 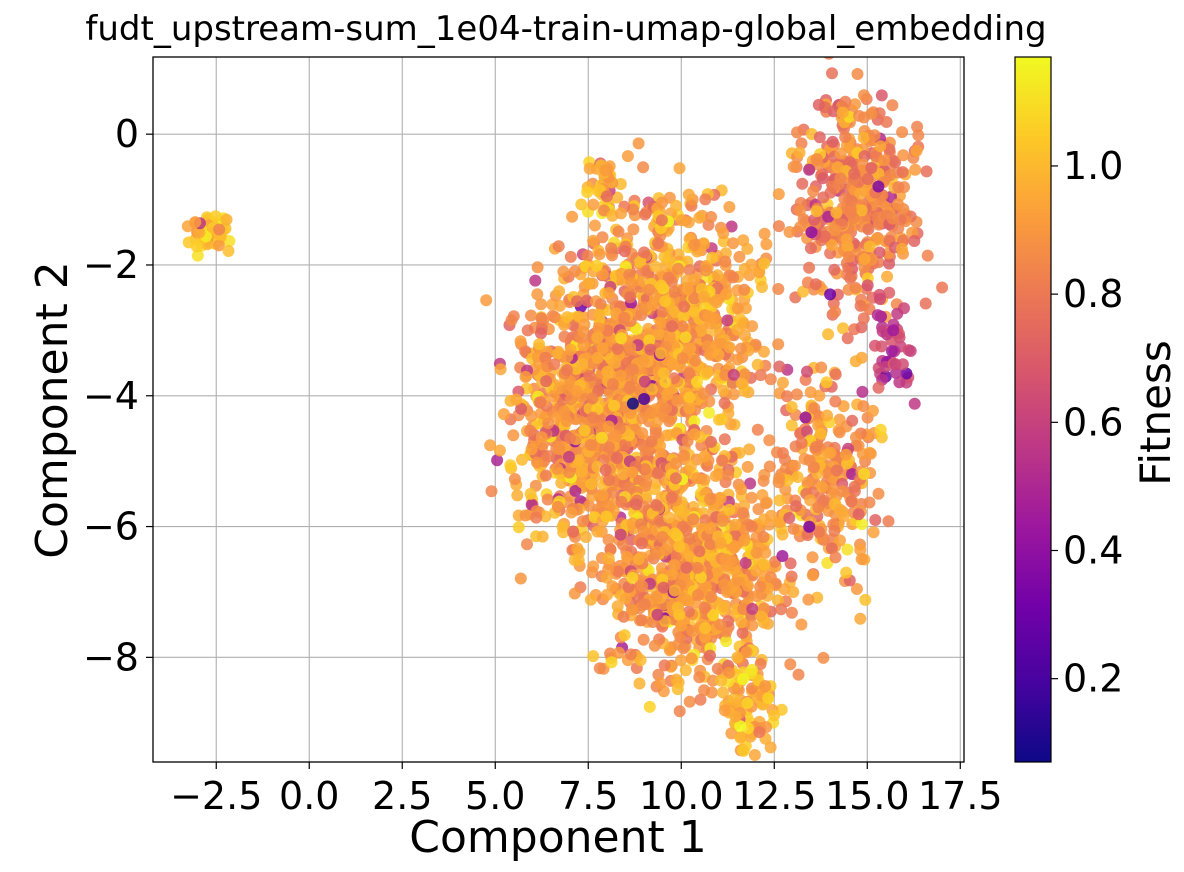 I want to click on x-tick-label: 7.5, so click(x=588, y=796).